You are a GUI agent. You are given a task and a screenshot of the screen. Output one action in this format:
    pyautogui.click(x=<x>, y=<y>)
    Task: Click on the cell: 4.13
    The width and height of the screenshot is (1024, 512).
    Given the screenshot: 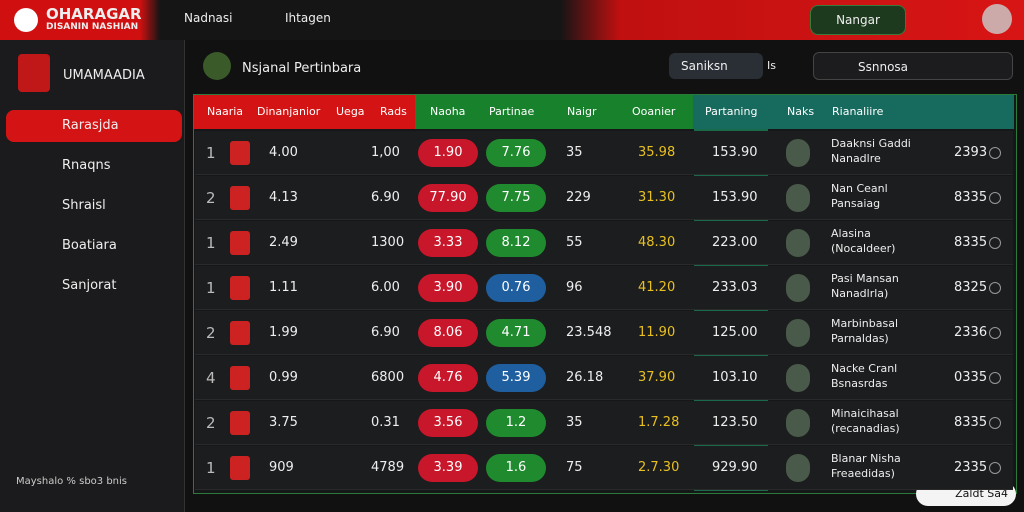 What is the action you would take?
    pyautogui.click(x=283, y=197)
    